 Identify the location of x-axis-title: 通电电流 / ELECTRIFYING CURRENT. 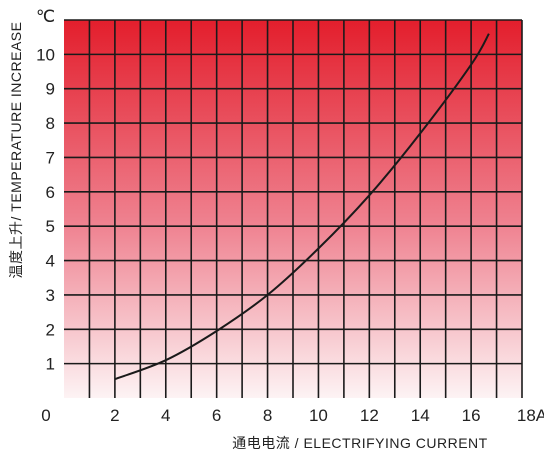
(359, 443).